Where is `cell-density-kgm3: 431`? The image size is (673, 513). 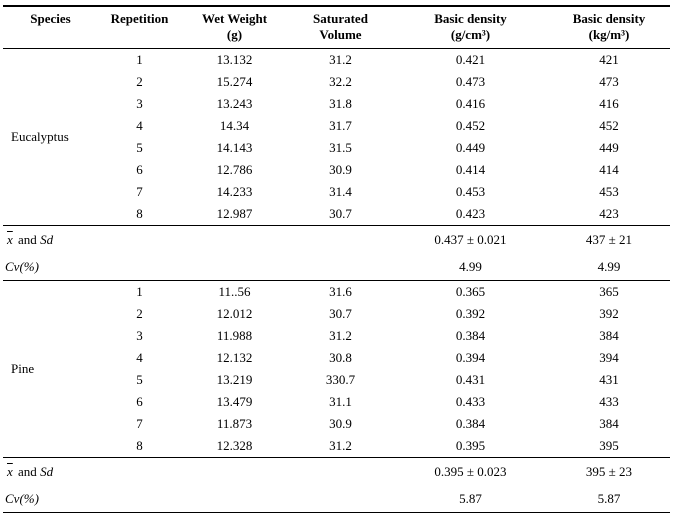 cell-density-kgm3: 431 is located at coordinates (609, 379).